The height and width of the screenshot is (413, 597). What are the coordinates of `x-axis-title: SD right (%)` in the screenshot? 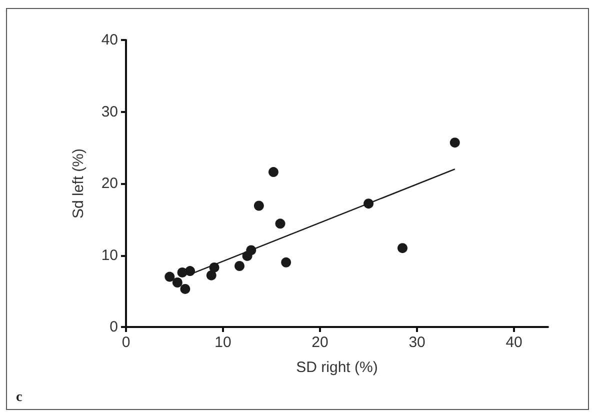 It's located at (337, 367).